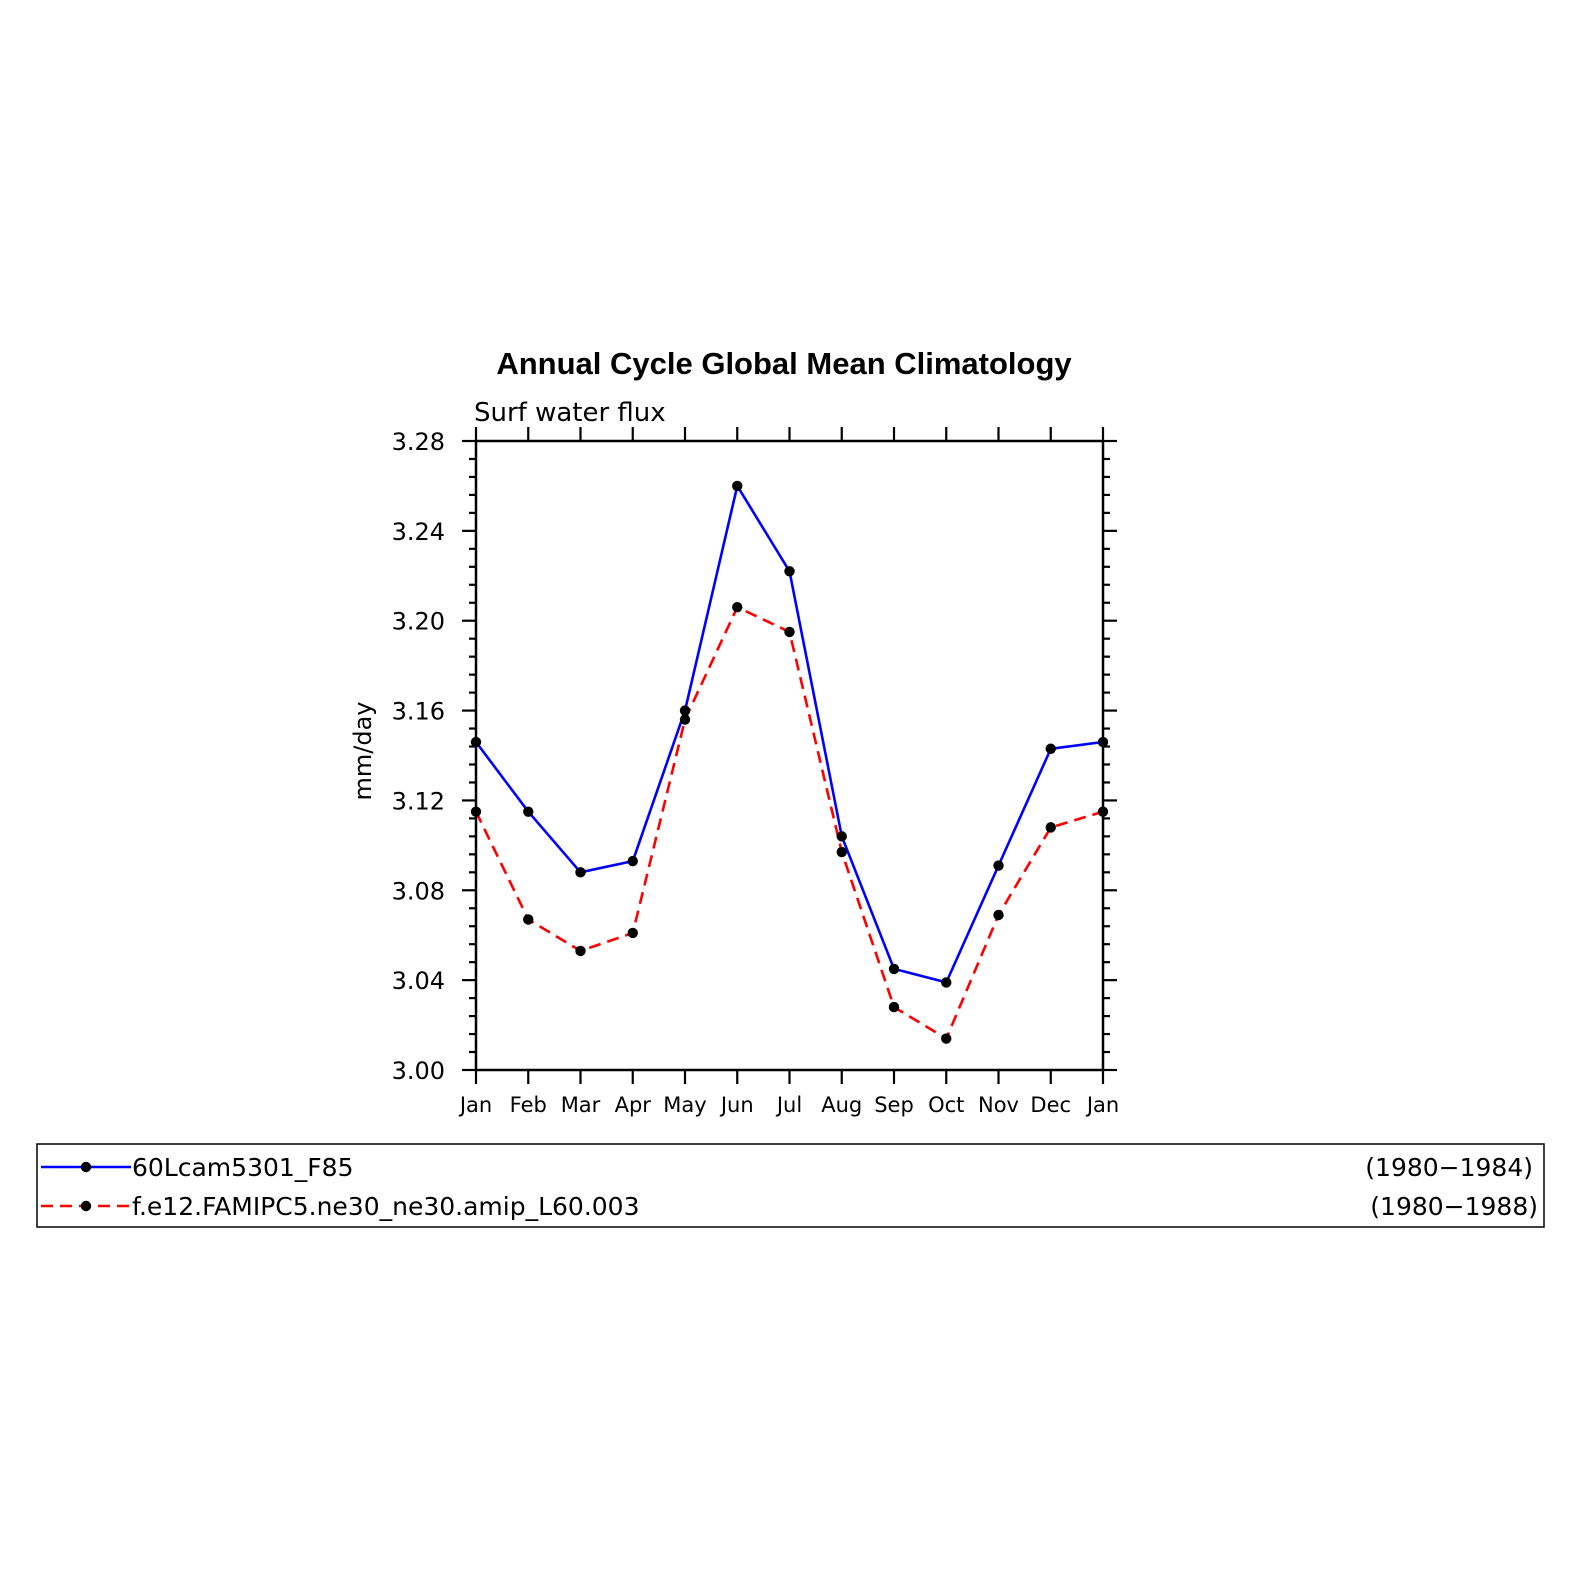 This screenshot has height=1575, width=1575. Describe the element at coordinates (418, 801) in the screenshot. I see `y-tick-label: 3.12` at that location.